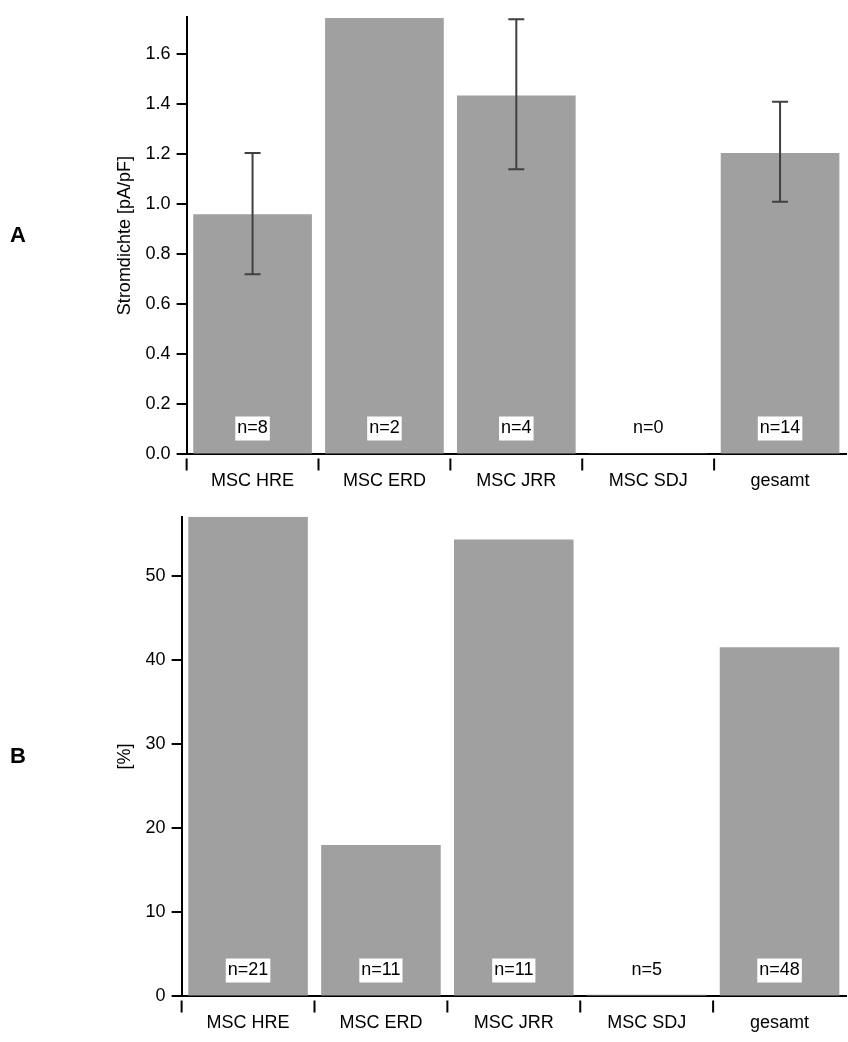  What do you see at coordinates (123, 756) in the screenshot?
I see `y-axis-title: [%]` at bounding box center [123, 756].